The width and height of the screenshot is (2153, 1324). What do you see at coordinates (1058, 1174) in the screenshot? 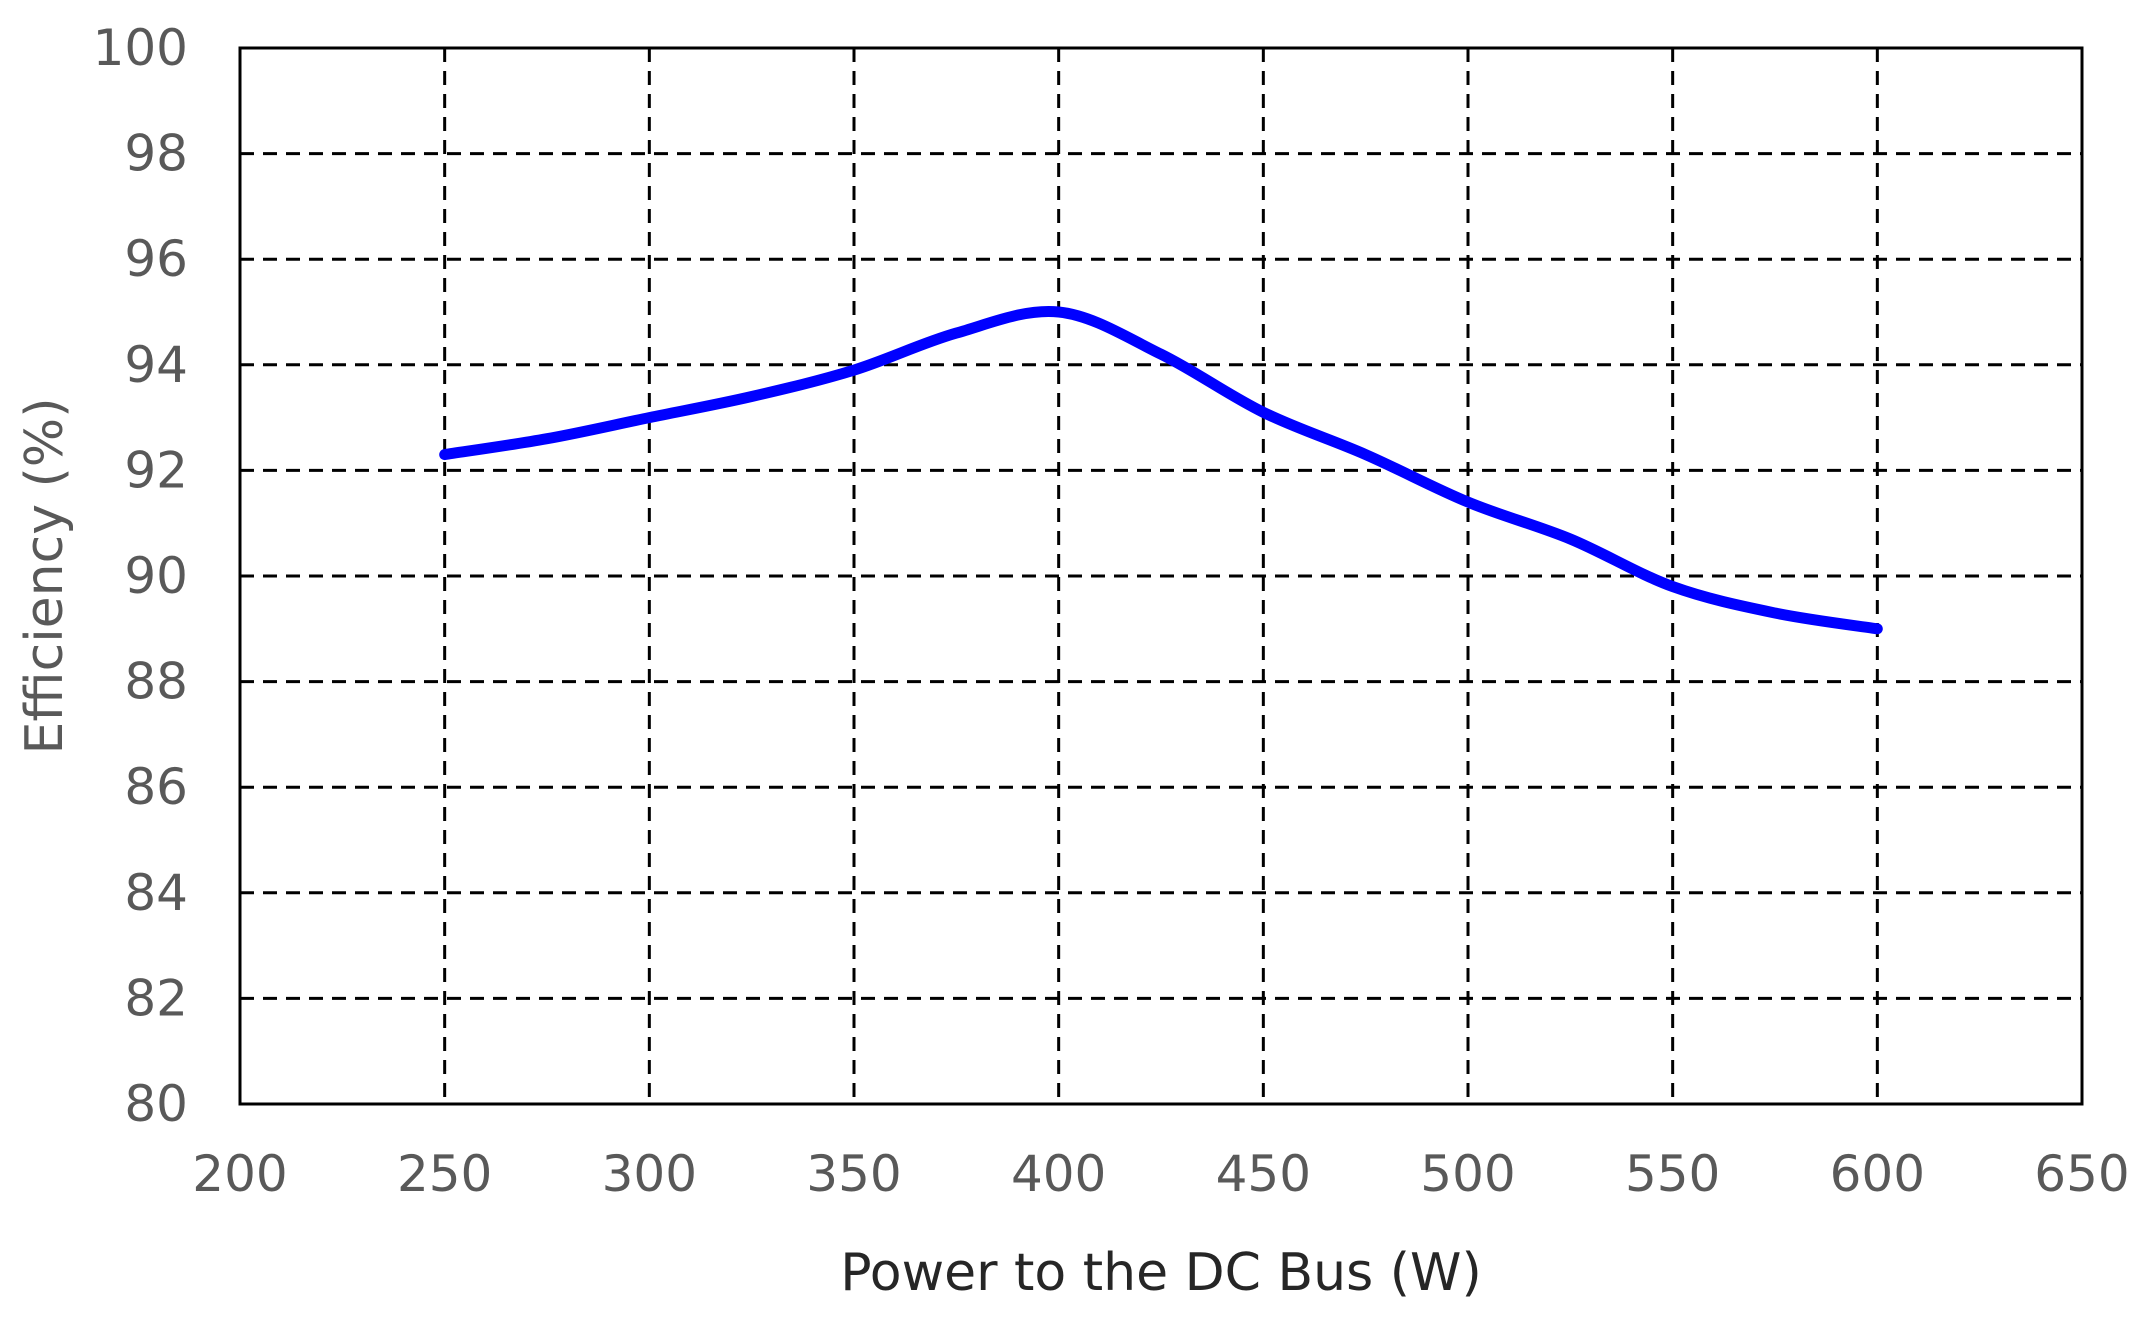
I see `x-tick-label: 400` at bounding box center [1058, 1174].